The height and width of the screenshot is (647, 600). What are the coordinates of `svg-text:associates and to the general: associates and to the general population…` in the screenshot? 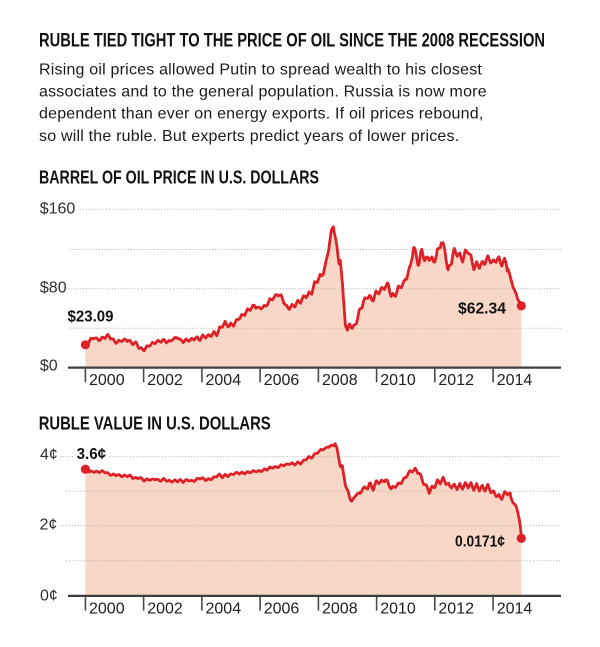 It's located at (263, 92).